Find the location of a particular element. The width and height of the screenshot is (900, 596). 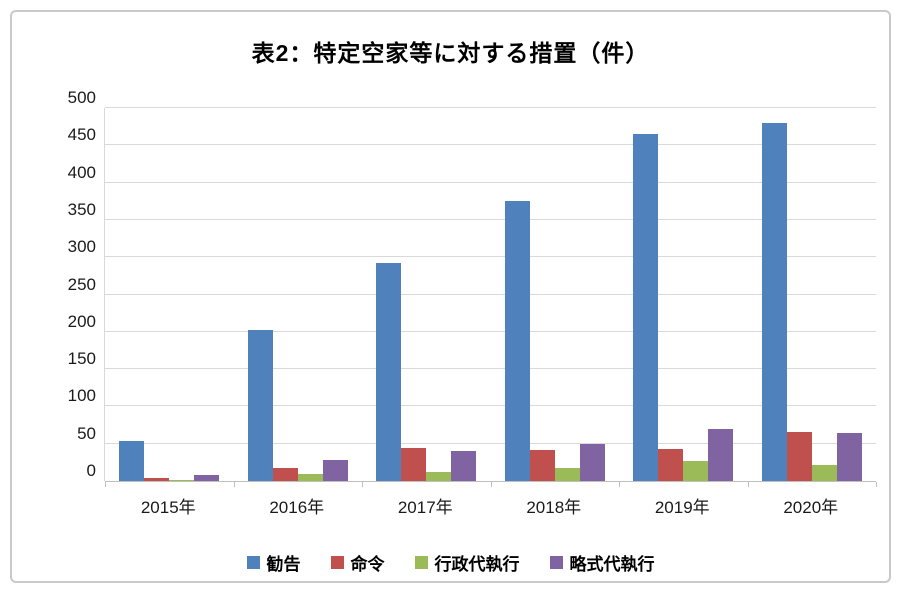

y-axis-tick-label: 100 is located at coordinates (81, 396).